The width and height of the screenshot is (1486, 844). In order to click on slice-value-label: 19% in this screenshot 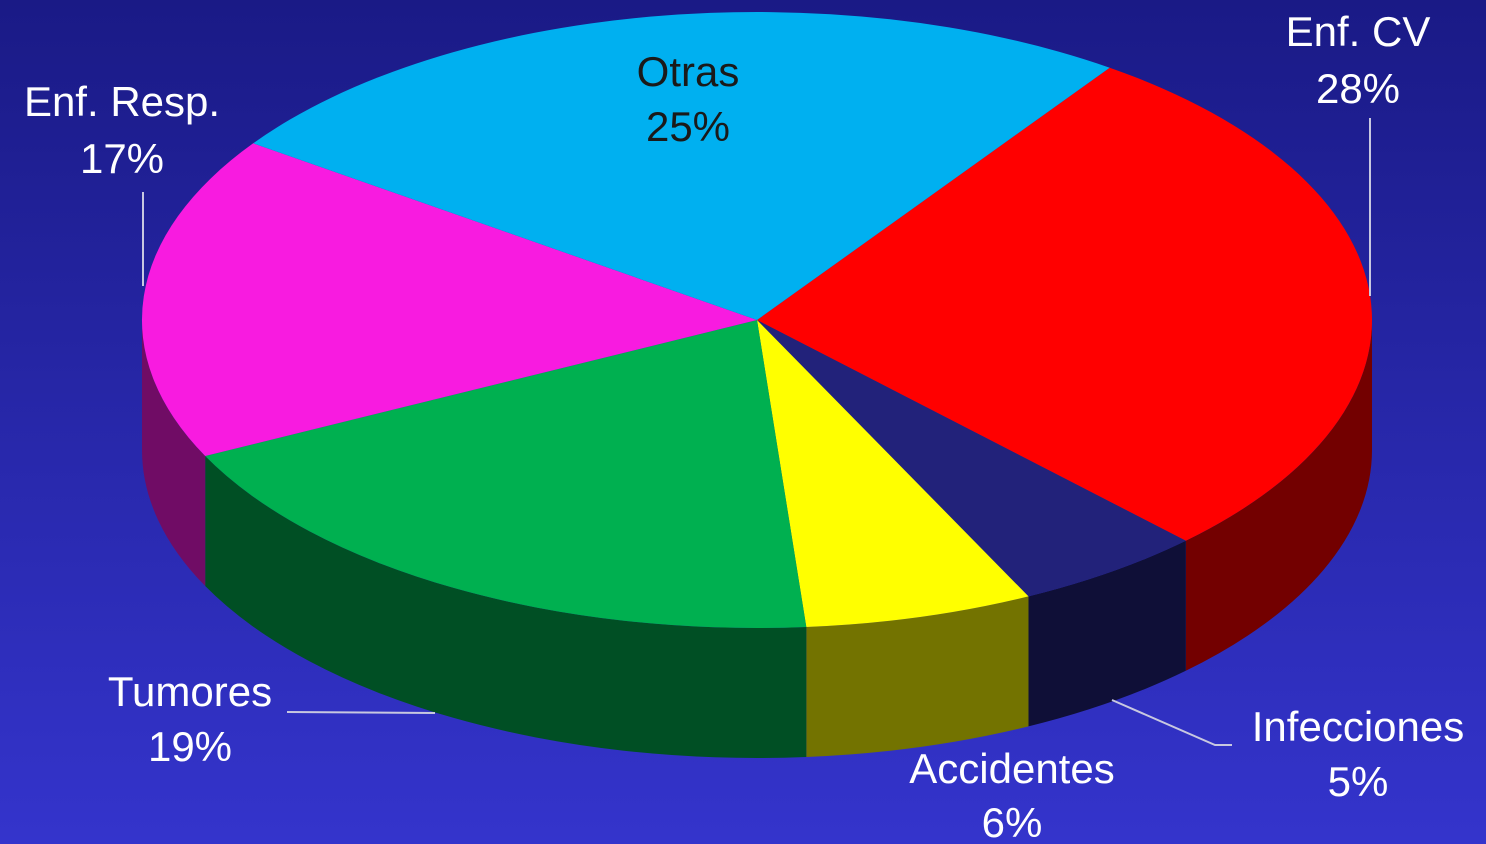, I will do `click(190, 746)`.